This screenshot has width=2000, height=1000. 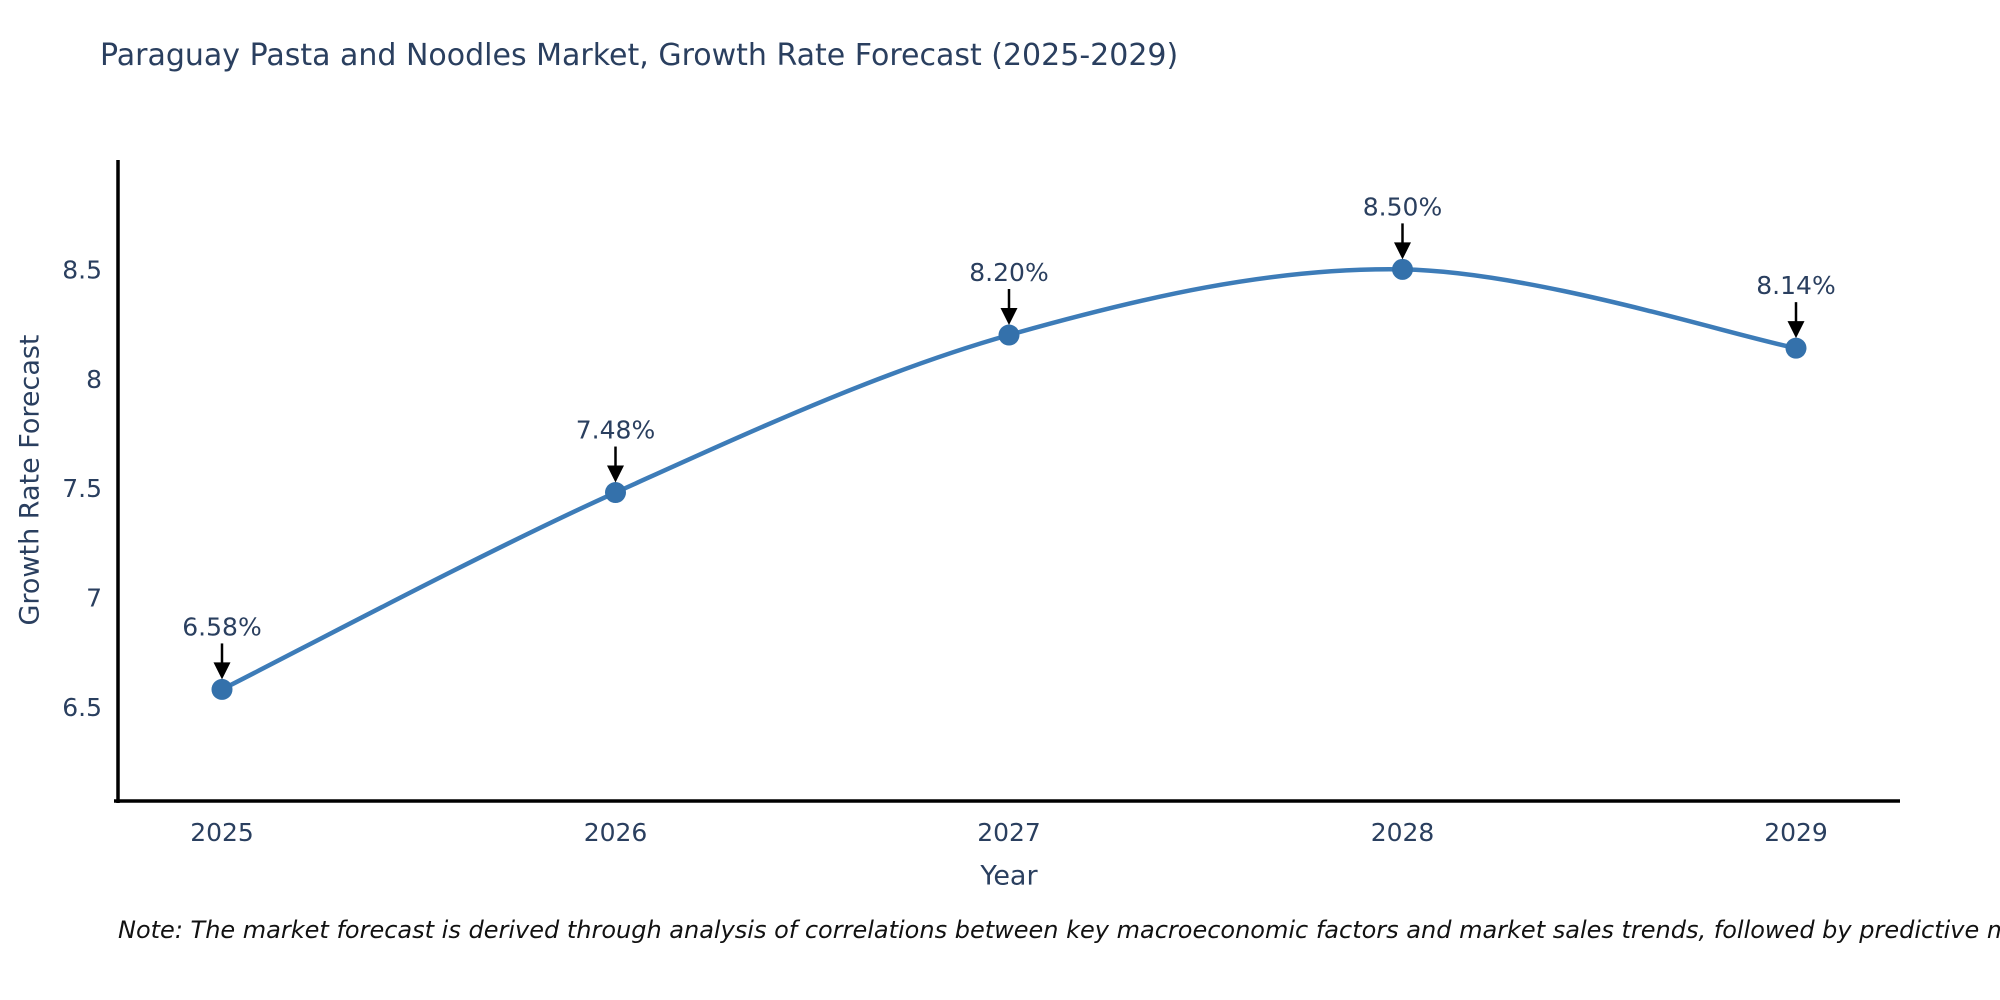 What do you see at coordinates (615, 430) in the screenshot?
I see `point-annotation: 7.48%` at bounding box center [615, 430].